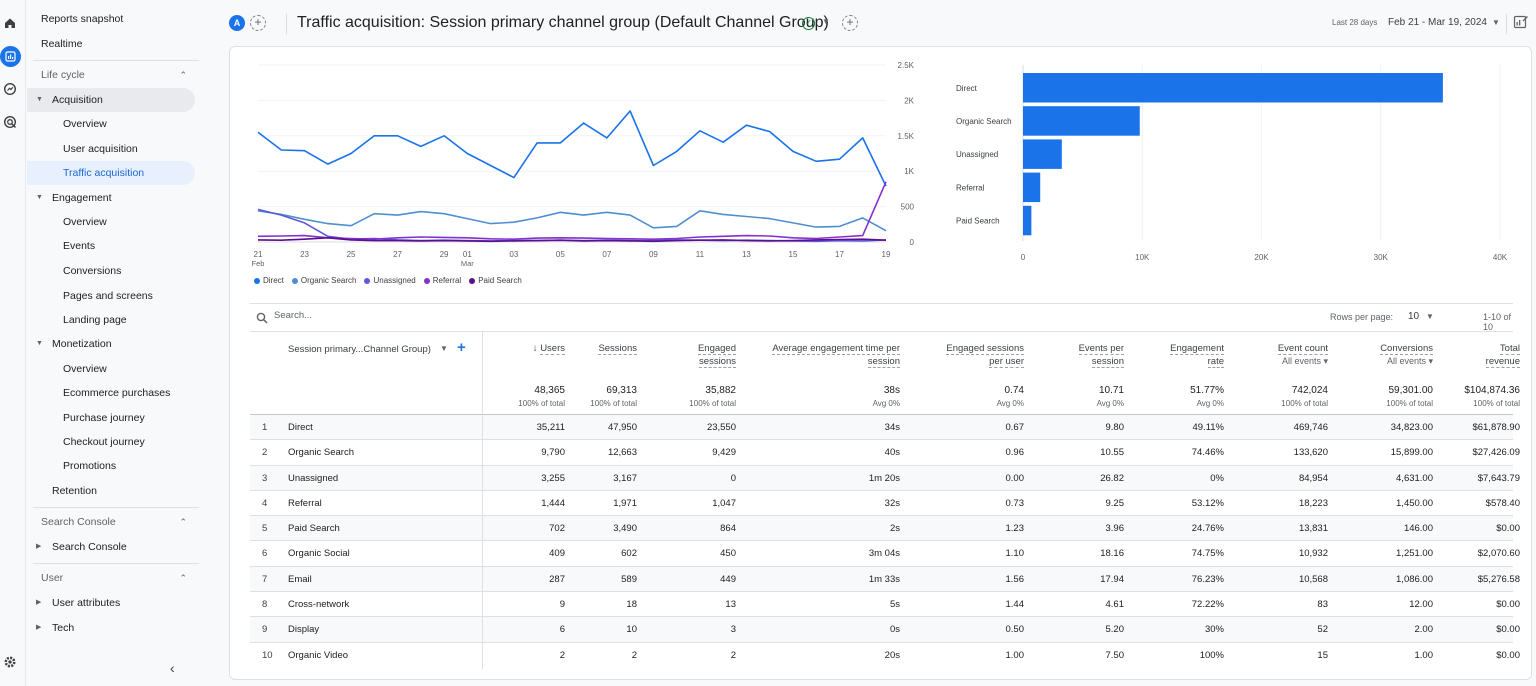 The height and width of the screenshot is (686, 1536). What do you see at coordinates (111, 100) in the screenshot?
I see `nav-acquisition: ▼ Acquisition` at bounding box center [111, 100].